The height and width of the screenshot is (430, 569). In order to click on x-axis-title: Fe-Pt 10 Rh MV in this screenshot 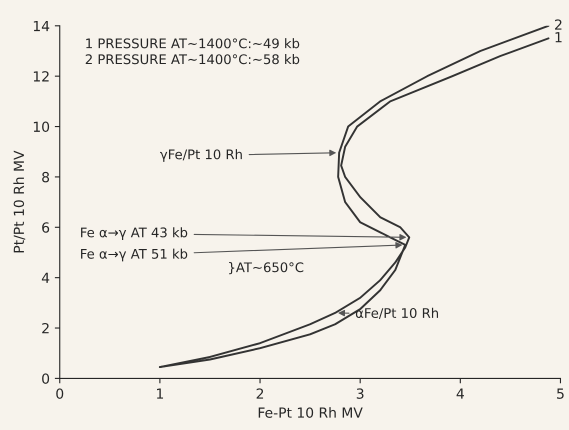, I will do `click(310, 412)`.